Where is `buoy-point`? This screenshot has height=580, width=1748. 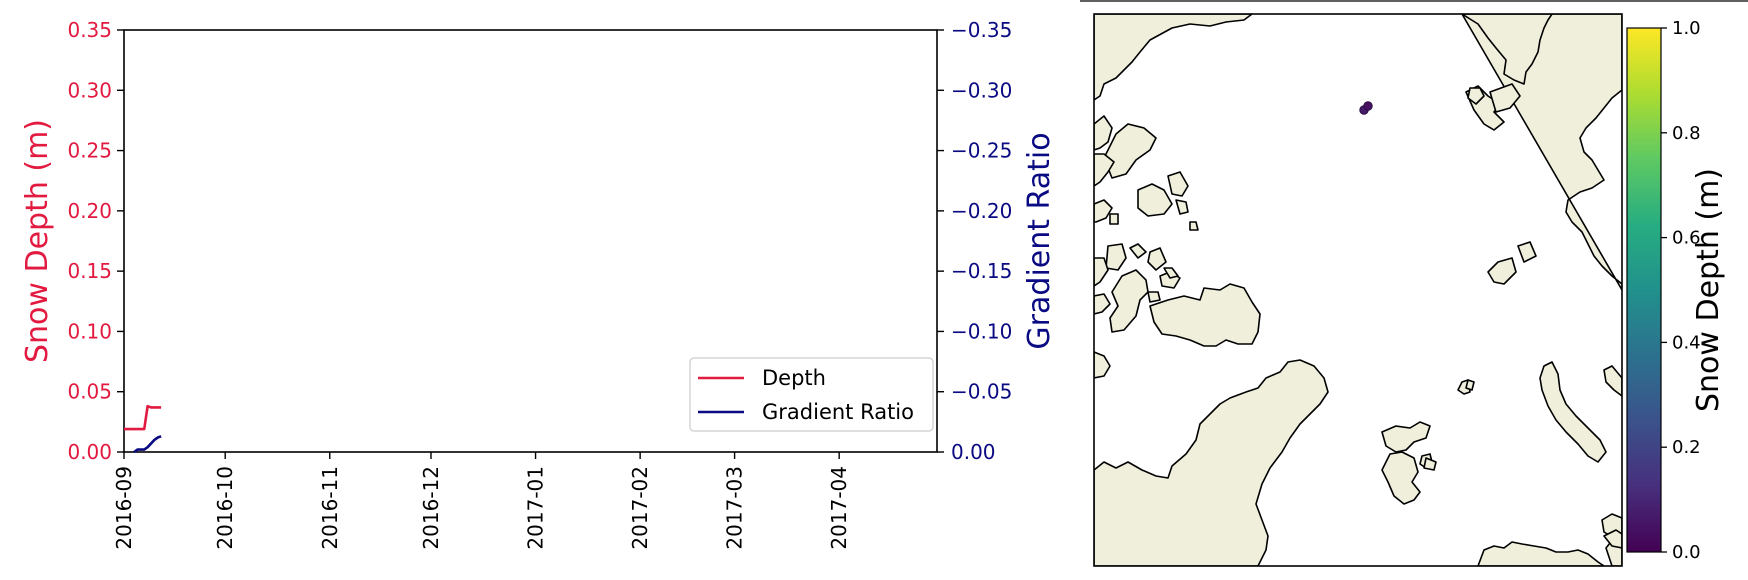
buoy-point is located at coordinates (1368, 106).